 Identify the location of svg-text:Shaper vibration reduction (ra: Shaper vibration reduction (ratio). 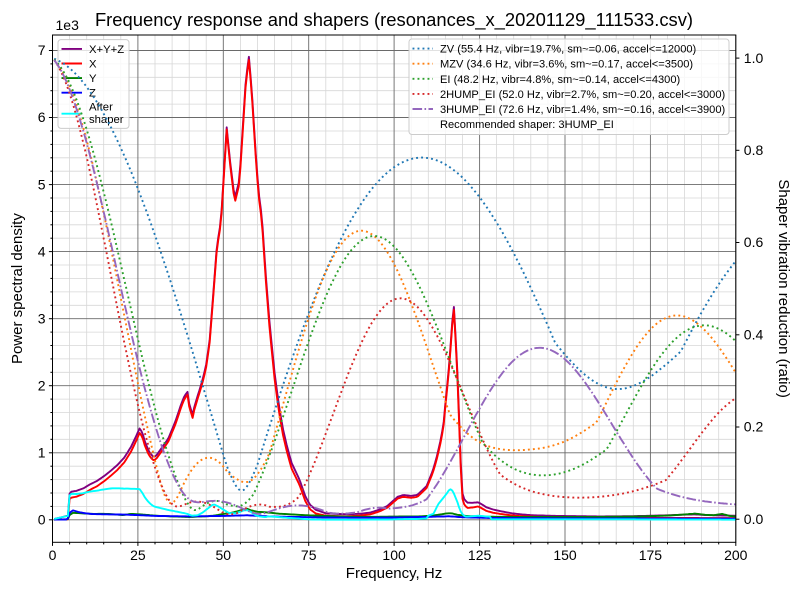
(783, 288).